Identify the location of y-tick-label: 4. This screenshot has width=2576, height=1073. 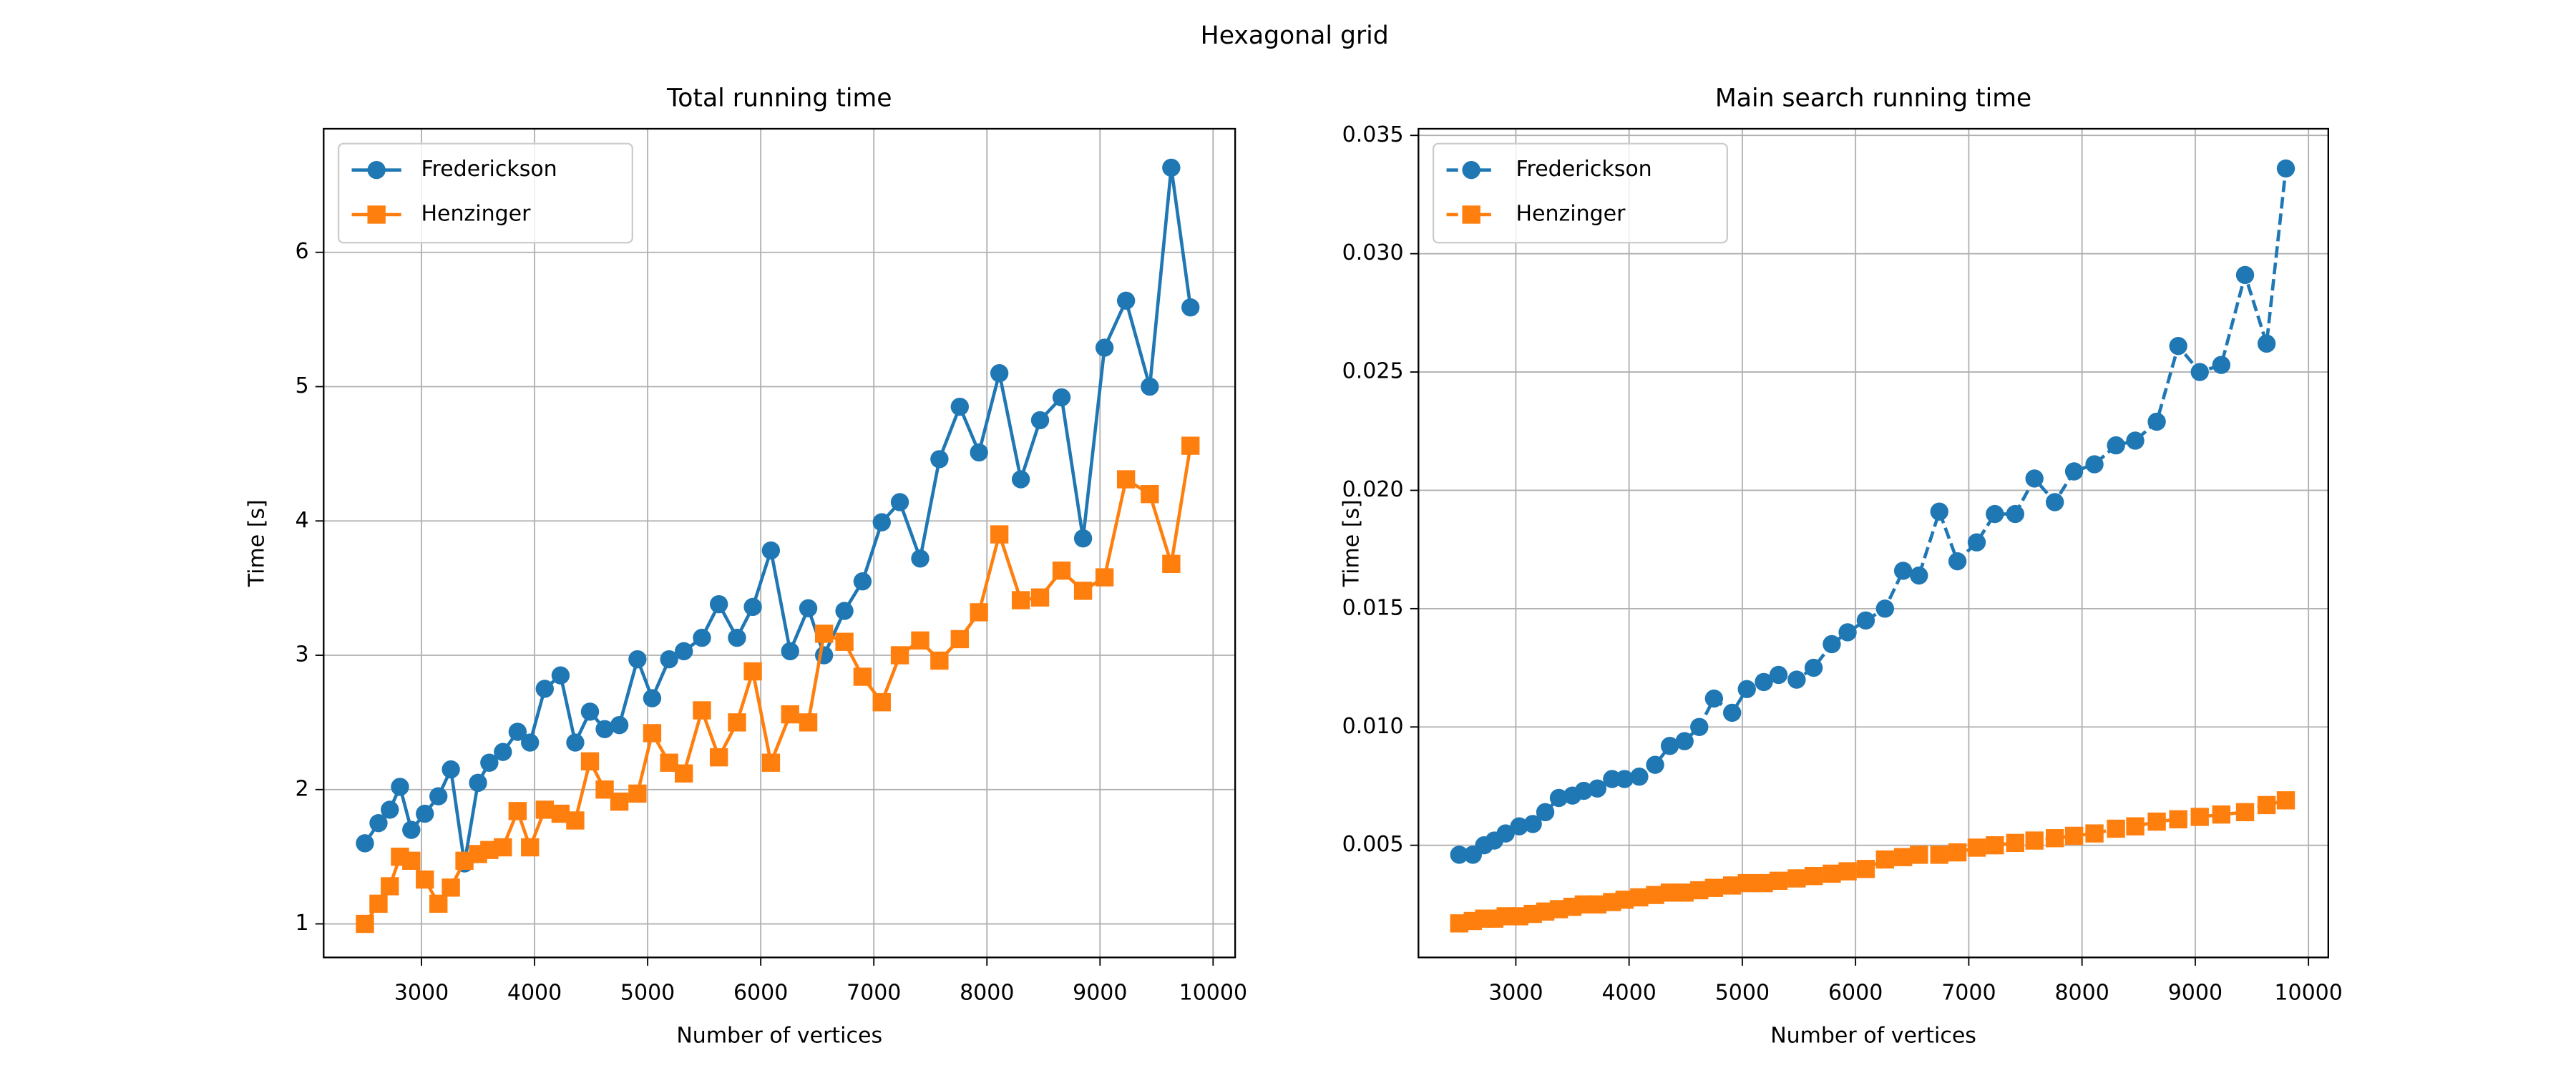
(301, 520).